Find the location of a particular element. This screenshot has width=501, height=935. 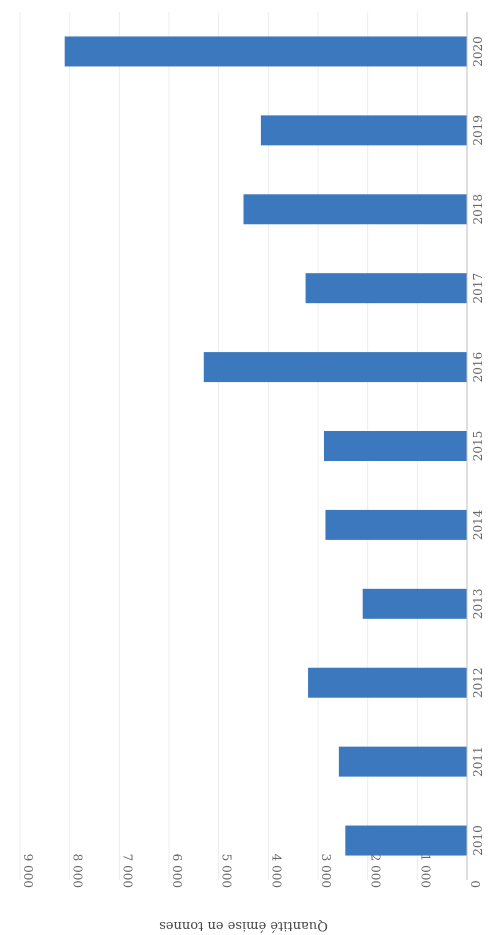

bar-2019 is located at coordinates (363, 130).